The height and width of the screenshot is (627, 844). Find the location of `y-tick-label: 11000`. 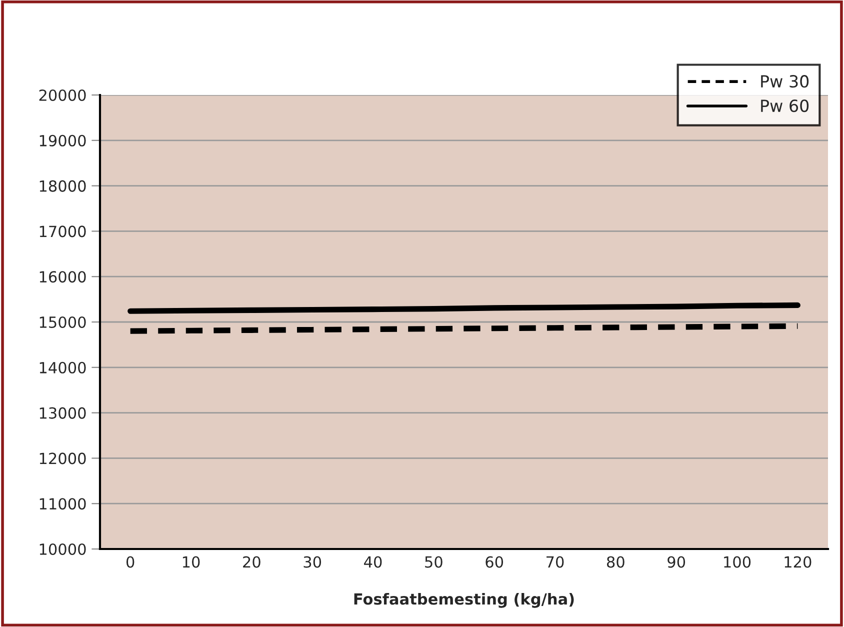

y-tick-label: 11000 is located at coordinates (63, 504).